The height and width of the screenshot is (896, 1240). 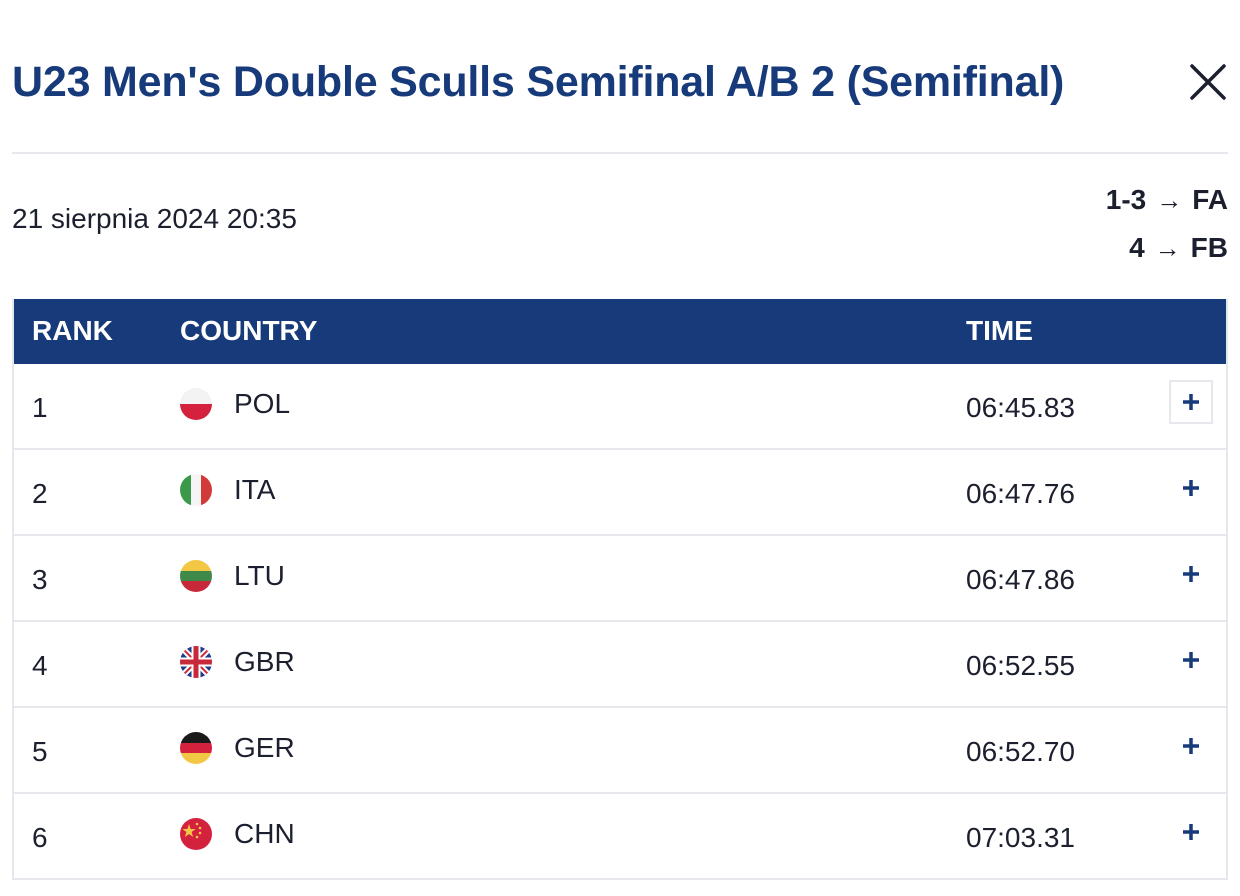 I want to click on table-row: 3 LTU 06:47.86, so click(x=620, y=579).